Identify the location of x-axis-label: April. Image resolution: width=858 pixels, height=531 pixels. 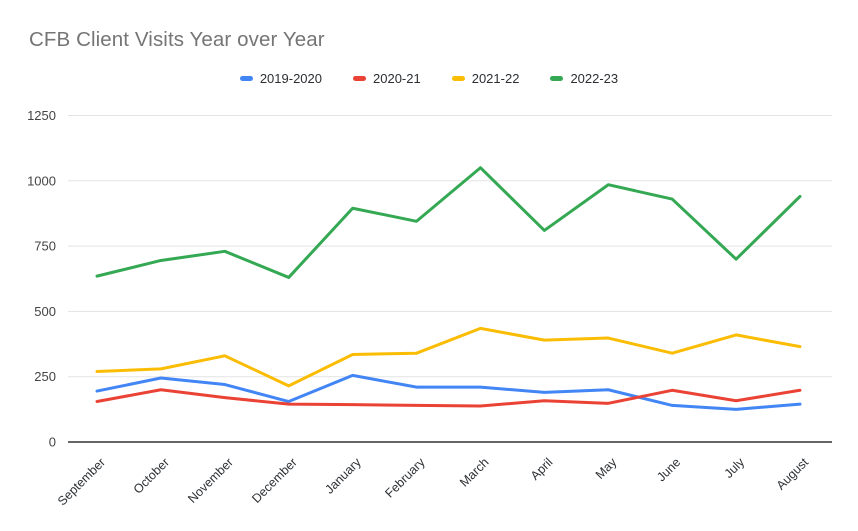
(542, 469).